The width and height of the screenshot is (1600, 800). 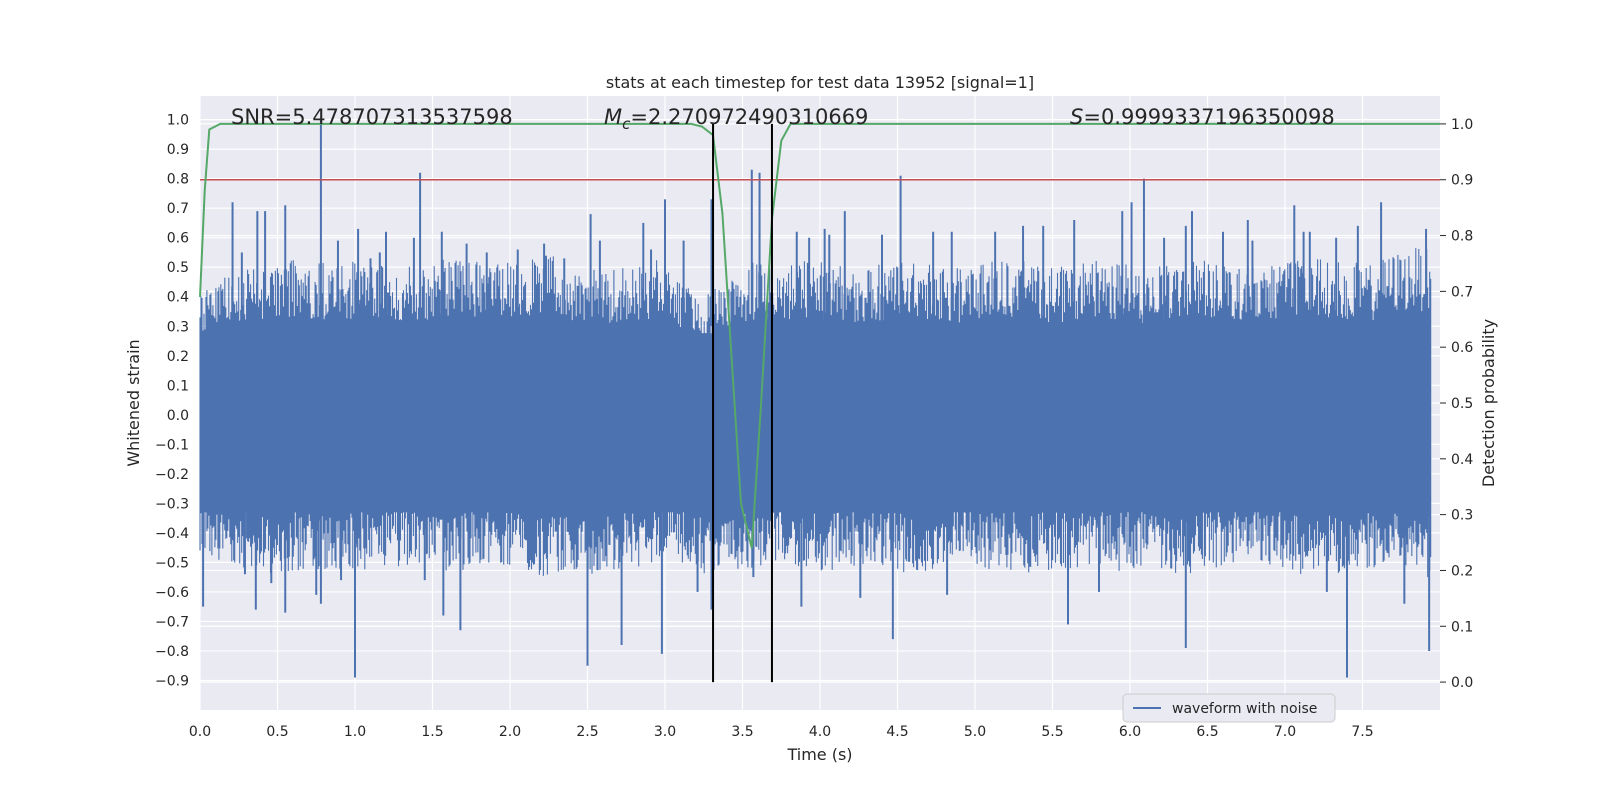 What do you see at coordinates (178, 416) in the screenshot?
I see `y-tick-label: 0.0` at bounding box center [178, 416].